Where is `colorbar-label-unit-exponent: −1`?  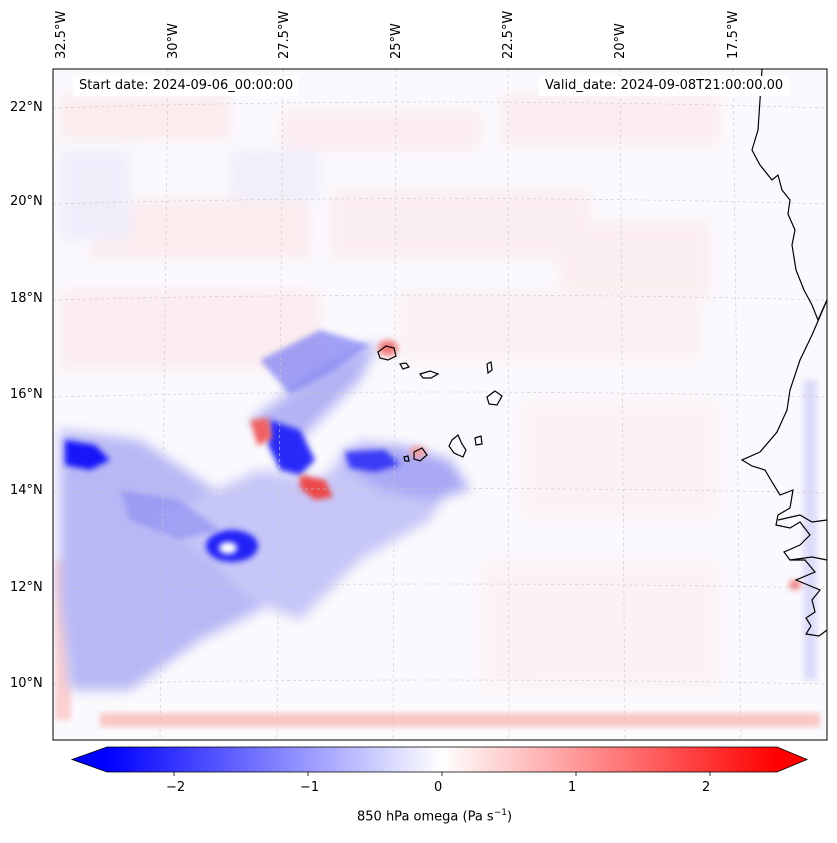
colorbar-label-unit-exponent: −1 is located at coordinates (500, 813).